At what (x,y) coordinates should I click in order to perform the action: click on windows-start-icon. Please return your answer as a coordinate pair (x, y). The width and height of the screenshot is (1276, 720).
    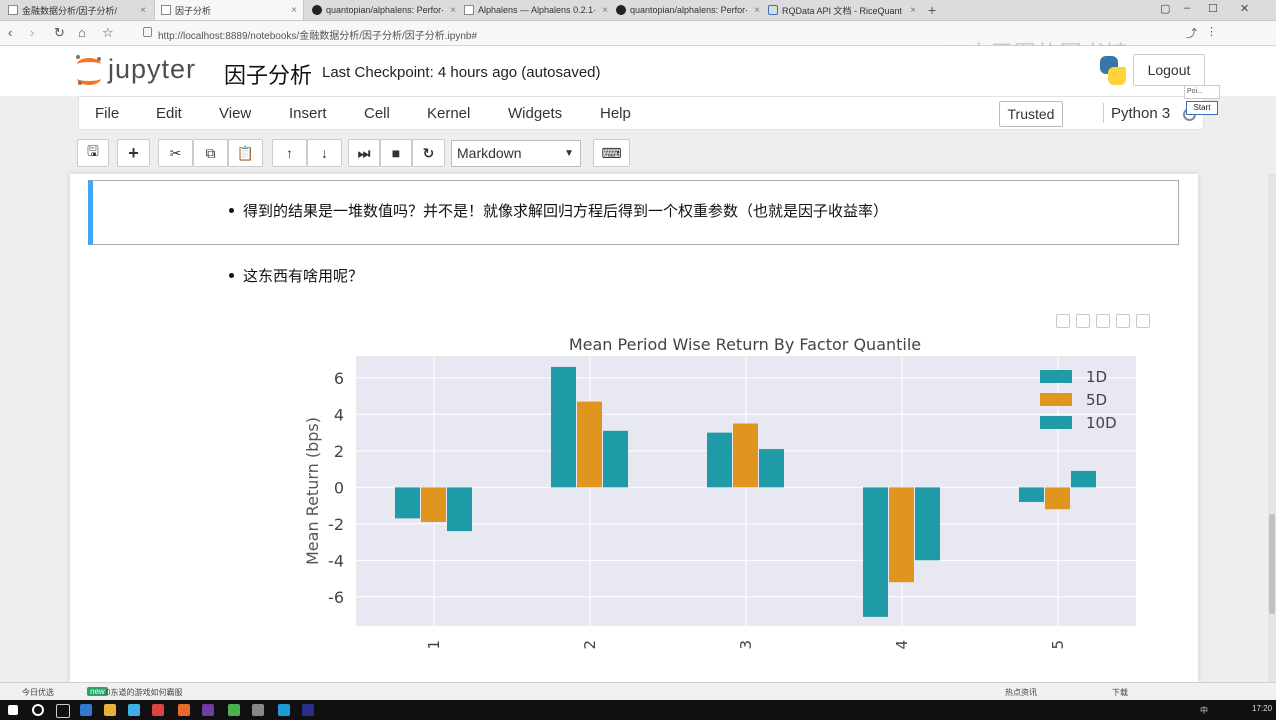
    Looking at the image, I should click on (13, 710).